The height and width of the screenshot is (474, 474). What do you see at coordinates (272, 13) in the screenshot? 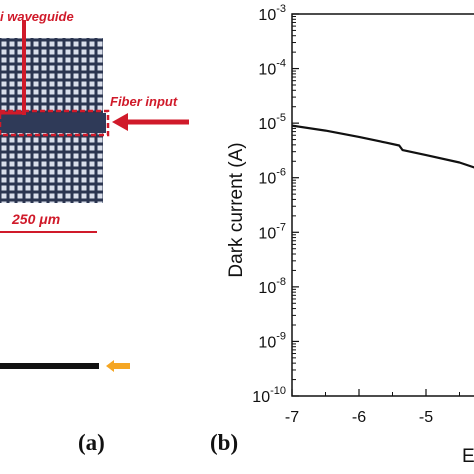
I see `y-tick-label: 10⁻³` at bounding box center [272, 13].